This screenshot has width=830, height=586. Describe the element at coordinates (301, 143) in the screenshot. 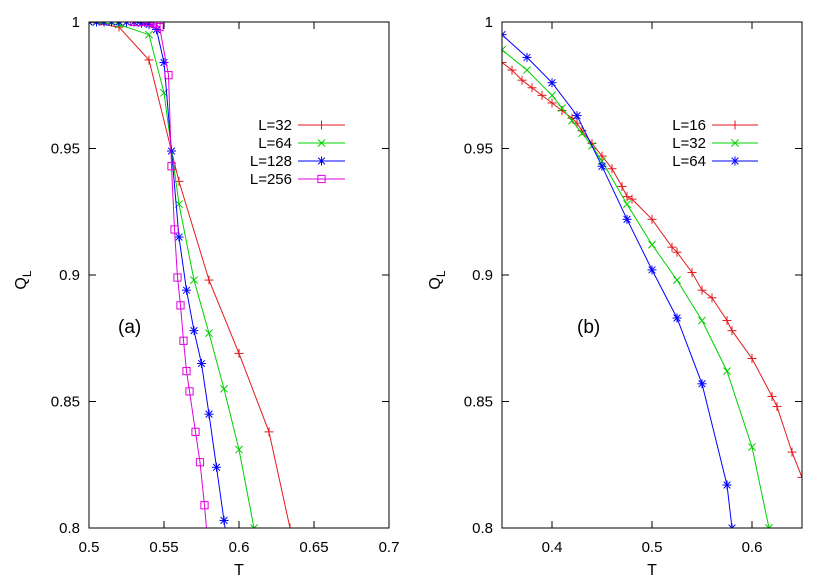

I see `legend-item: L=64` at that location.